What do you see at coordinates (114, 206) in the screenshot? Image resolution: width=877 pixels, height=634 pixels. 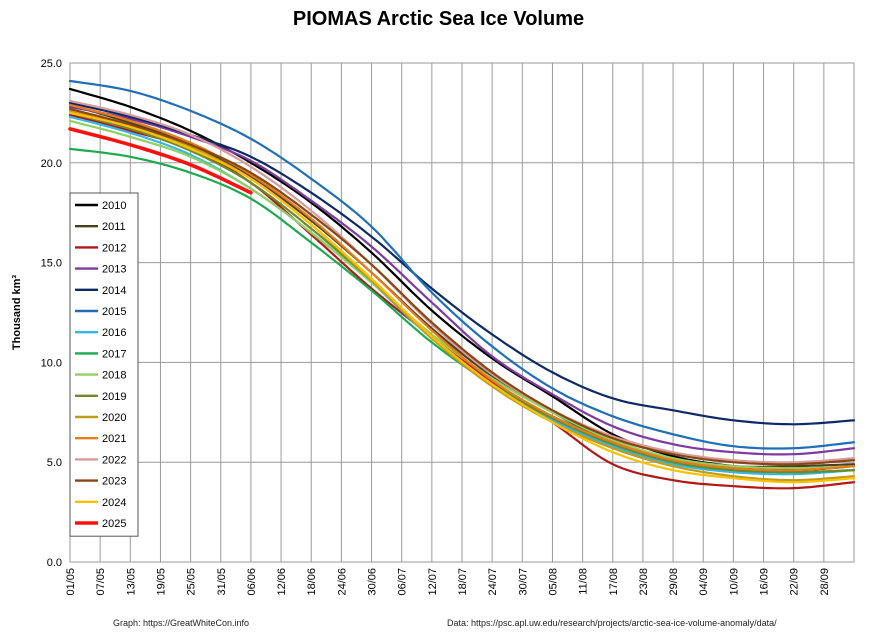 I see `legend-label-2010: 2010` at bounding box center [114, 206].